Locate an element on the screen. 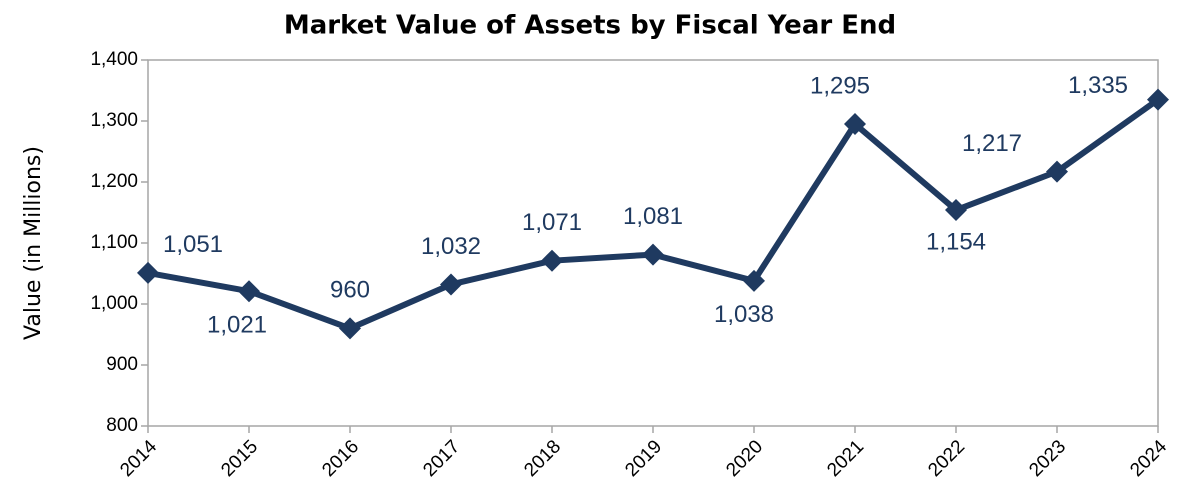 The height and width of the screenshot is (492, 1183). x-tick-label: 2015 is located at coordinates (239, 458).